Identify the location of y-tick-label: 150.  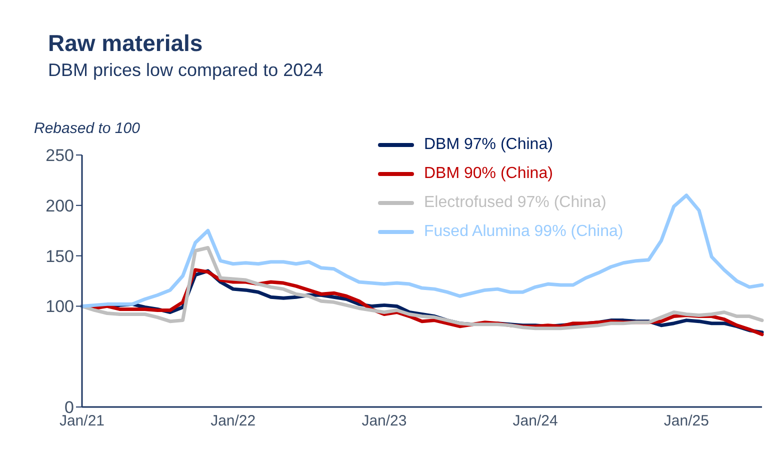
(60, 256).